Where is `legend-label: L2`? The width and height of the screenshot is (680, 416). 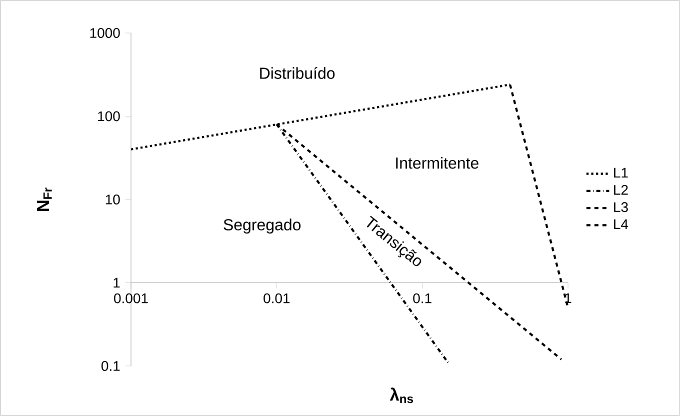 legend-label: L2 is located at coordinates (621, 189).